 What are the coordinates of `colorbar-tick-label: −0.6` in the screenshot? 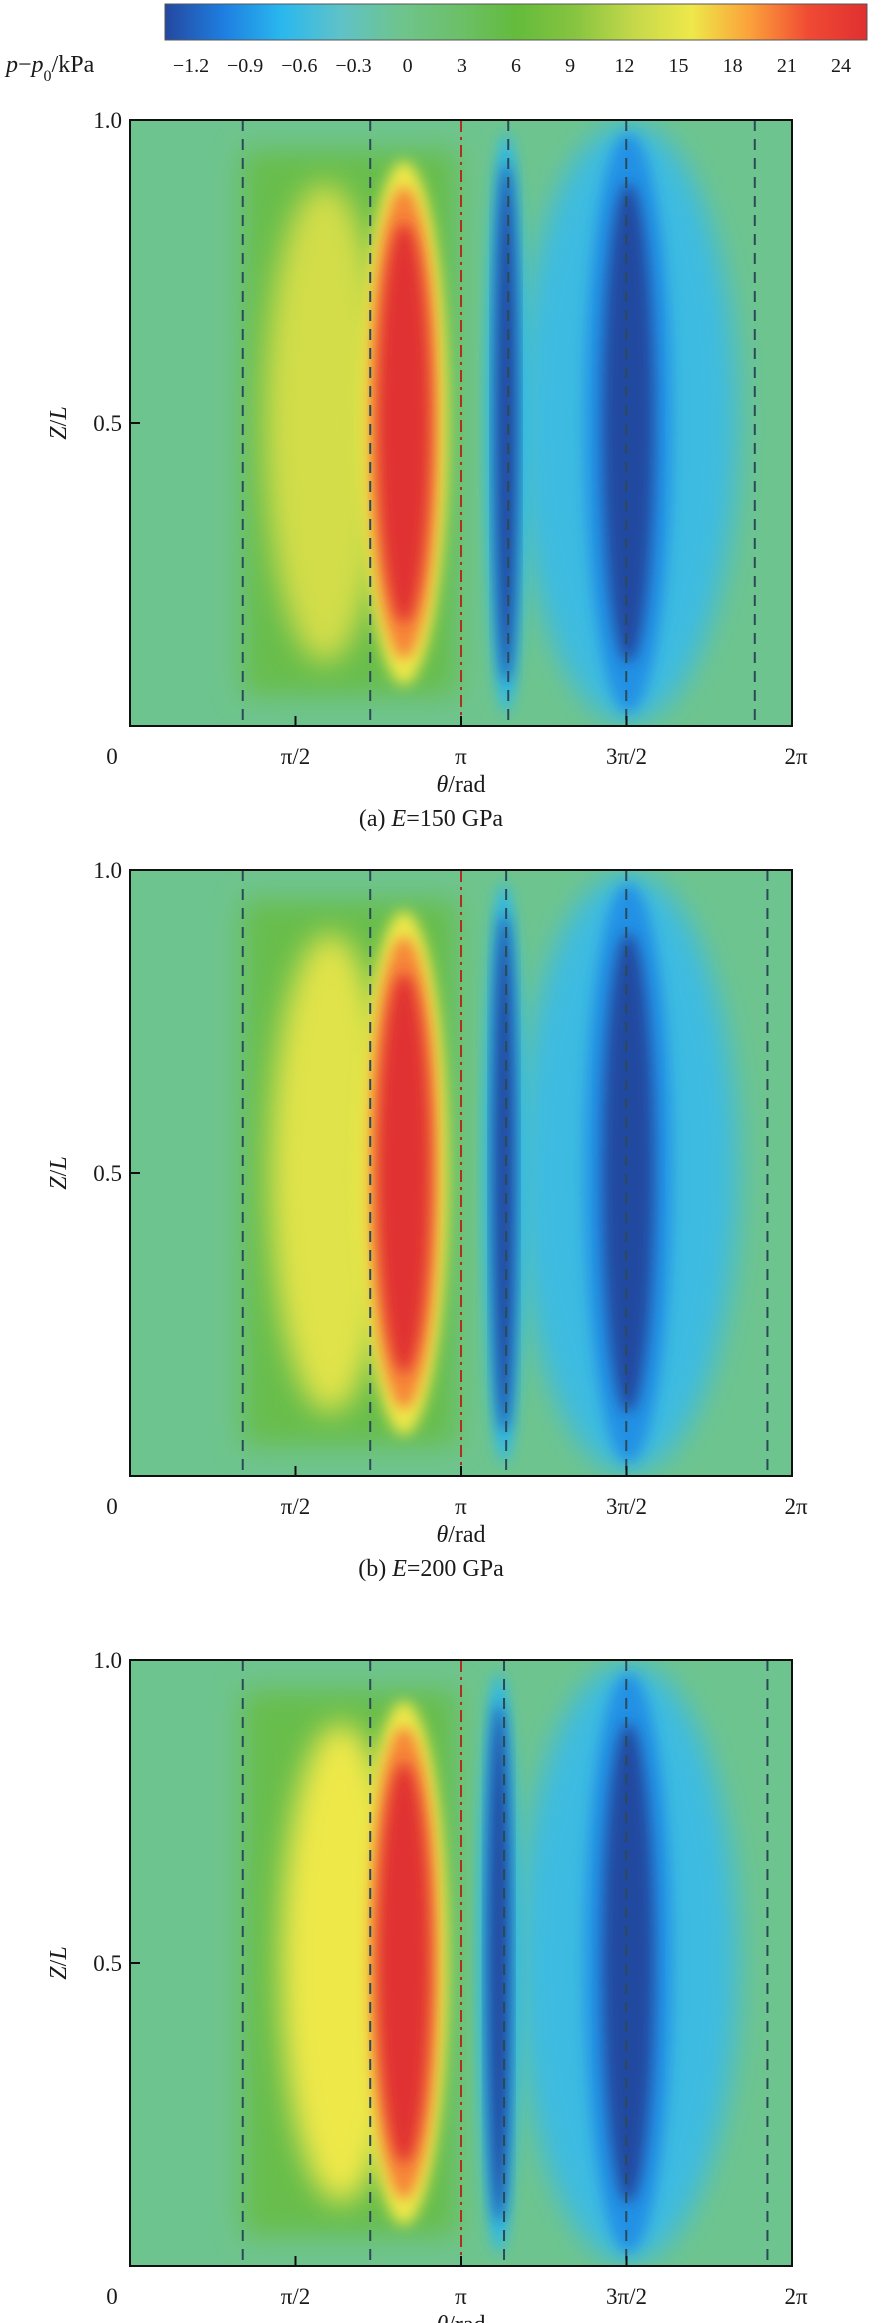 It's located at (299, 66).